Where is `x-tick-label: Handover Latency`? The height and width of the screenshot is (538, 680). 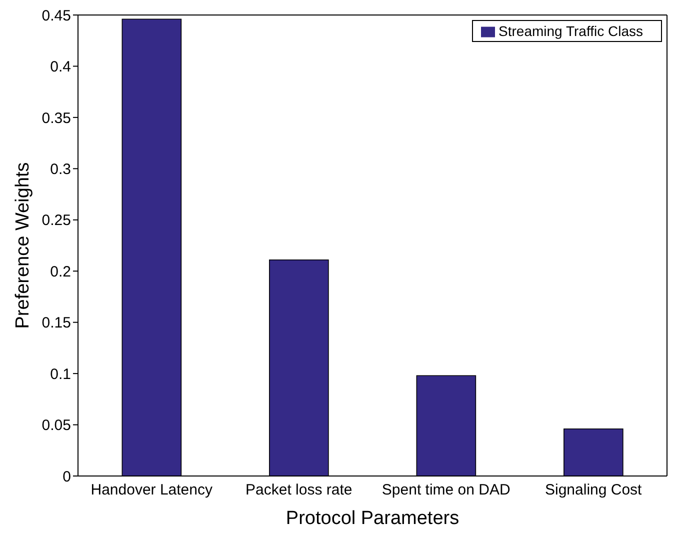
x-tick-label: Handover Latency is located at coordinates (151, 490).